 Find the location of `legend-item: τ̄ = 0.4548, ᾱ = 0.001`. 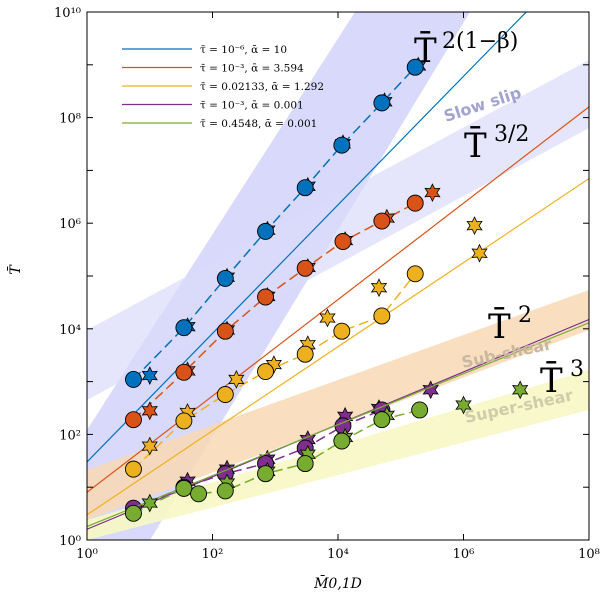

legend-item: τ̄ = 0.4548, ᾱ = 0.001 is located at coordinates (219, 124).